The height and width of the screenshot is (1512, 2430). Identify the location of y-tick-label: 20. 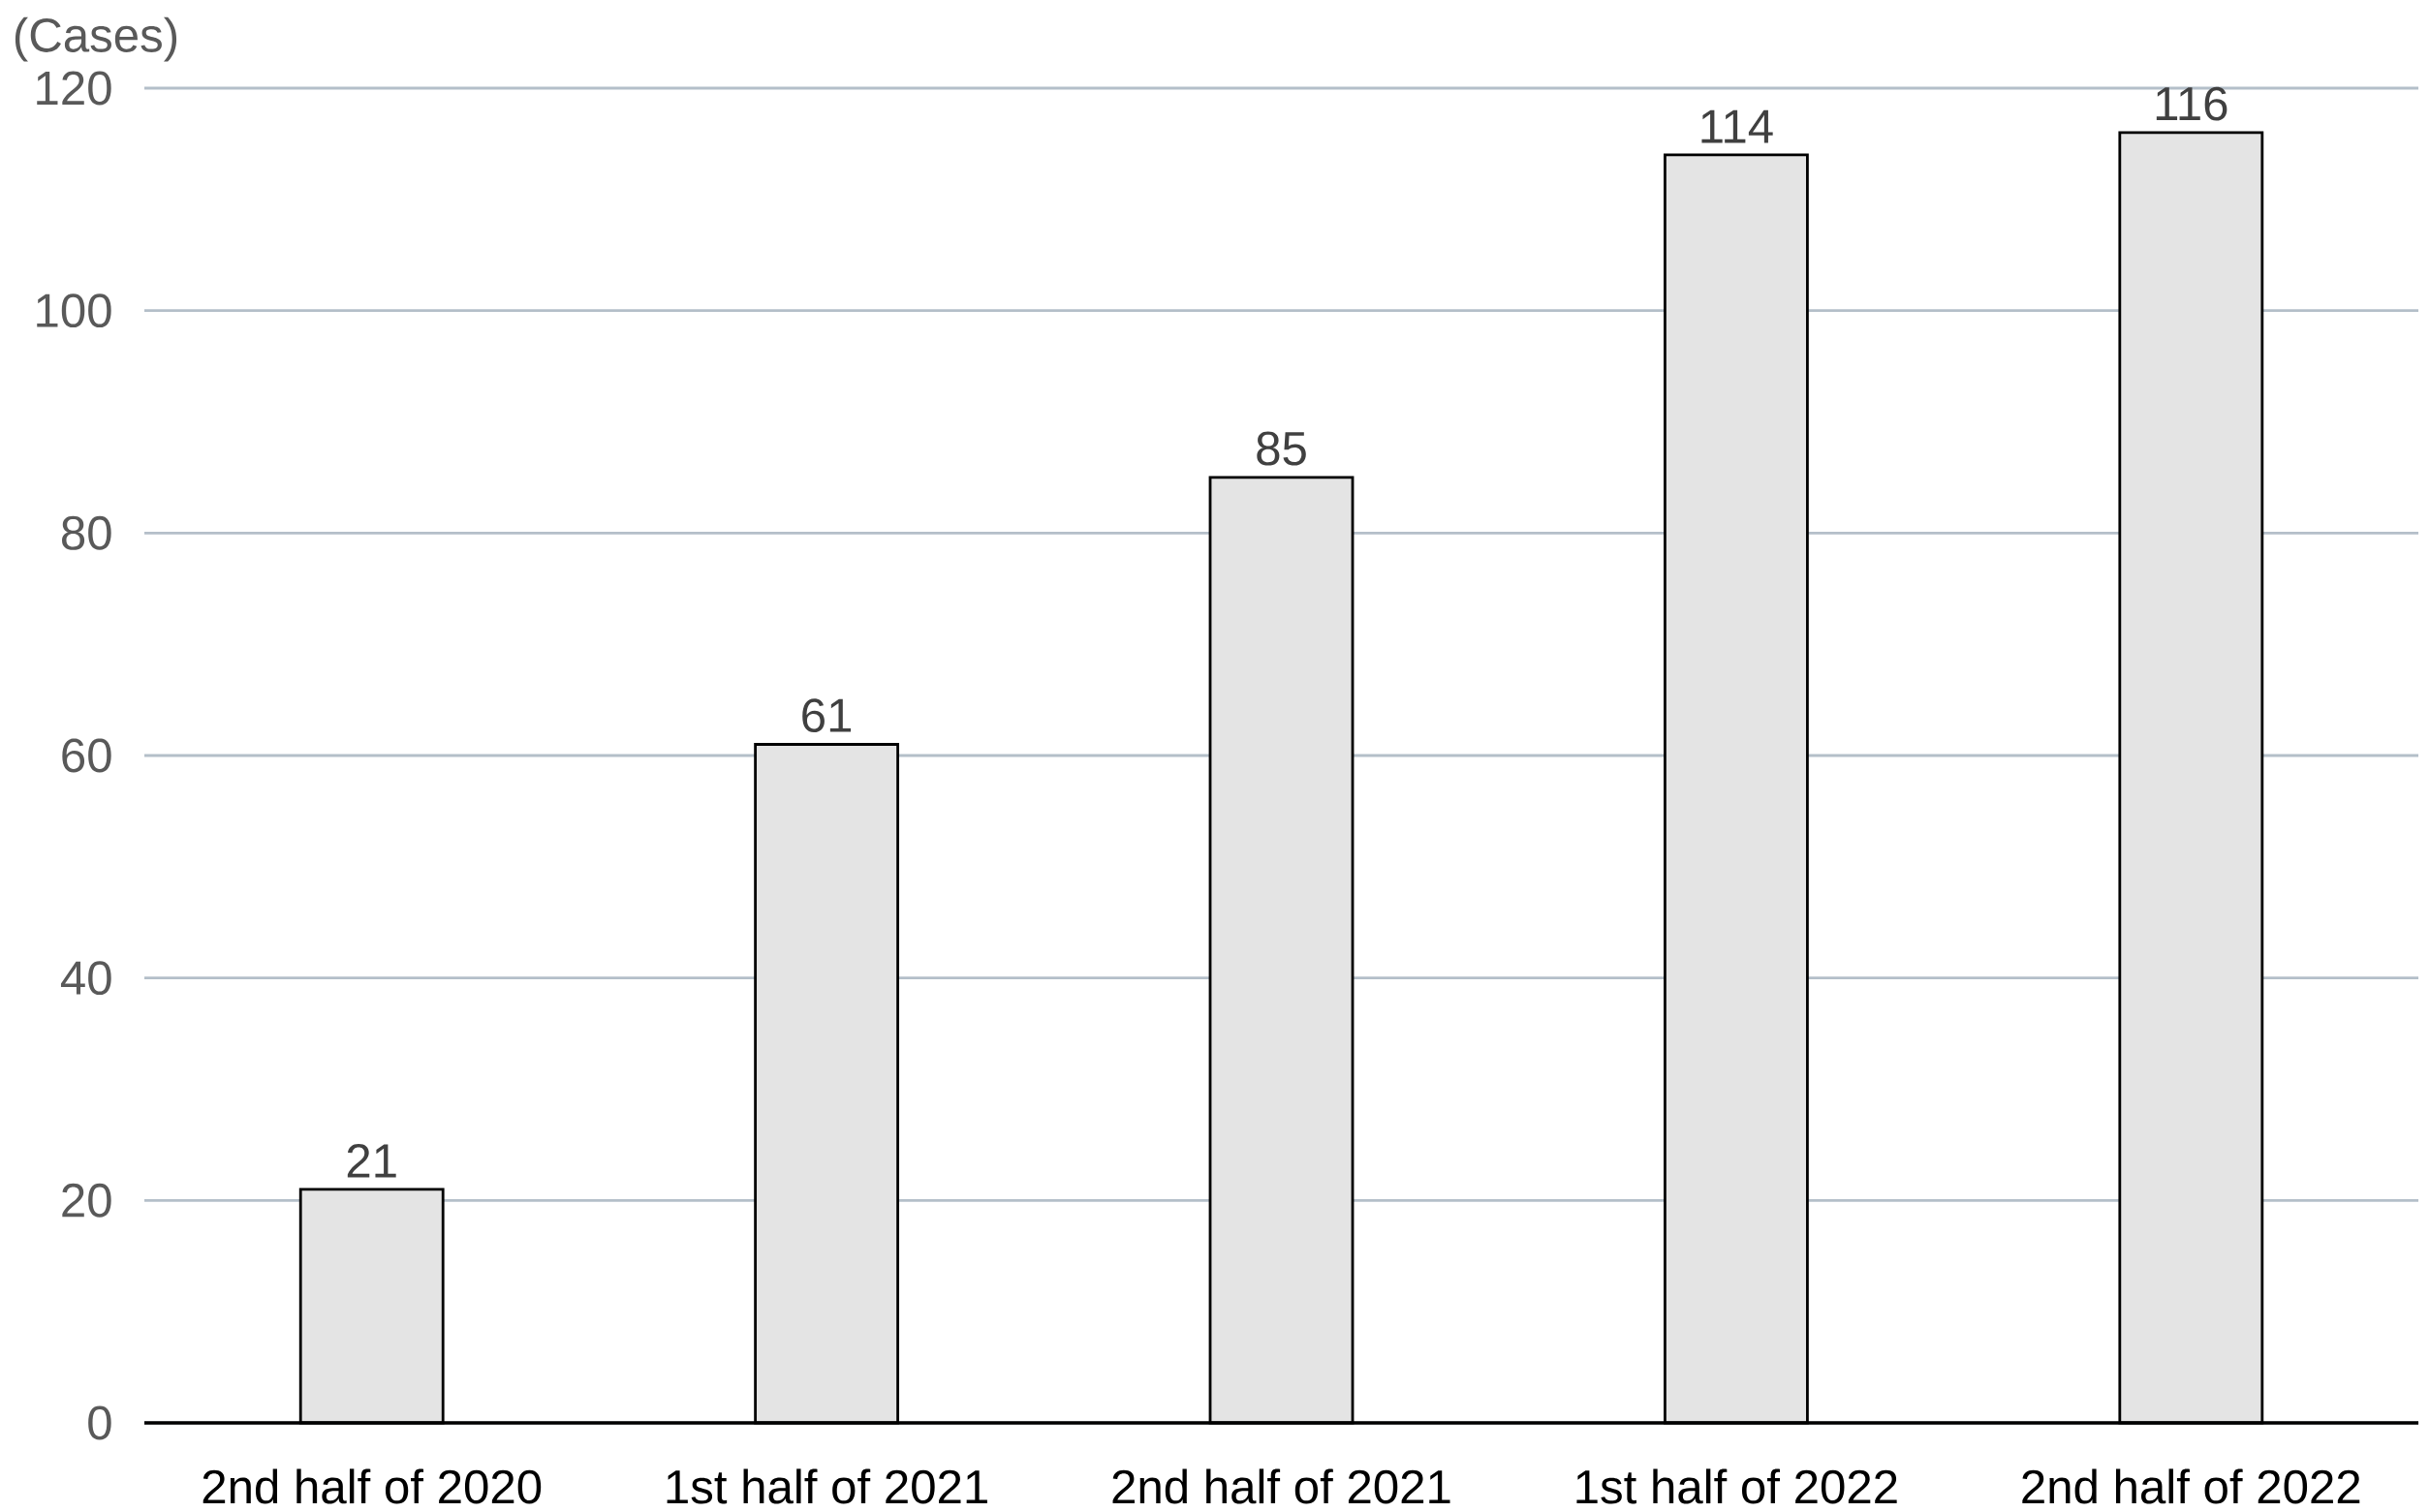
(86, 1200).